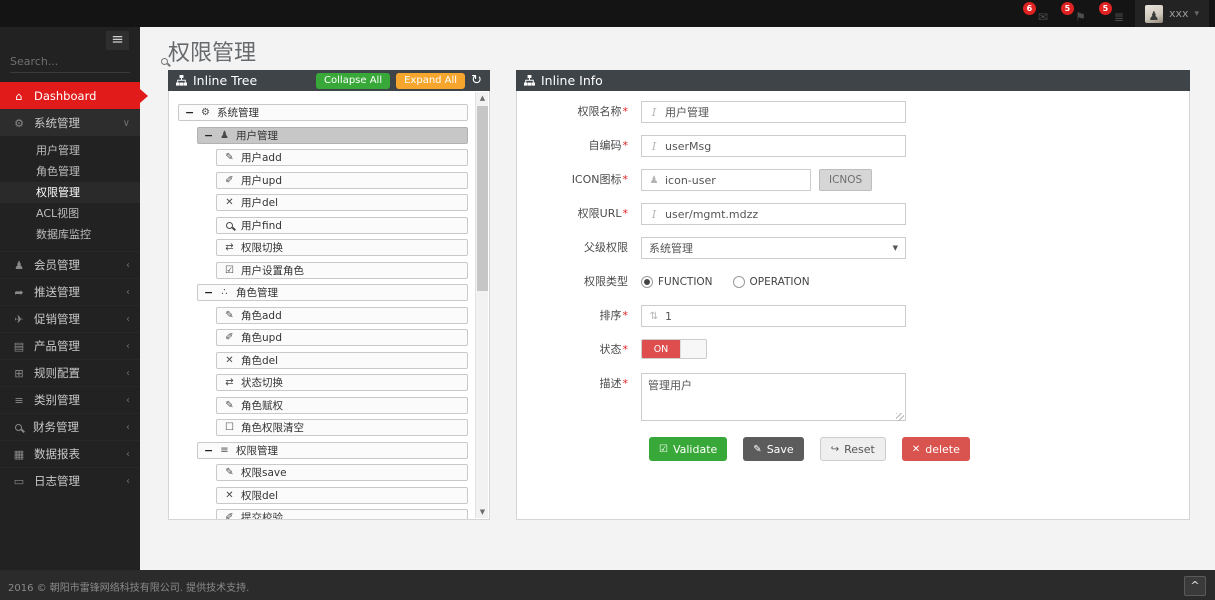  I want to click on reset-button: ↪ Reset, so click(852, 449).